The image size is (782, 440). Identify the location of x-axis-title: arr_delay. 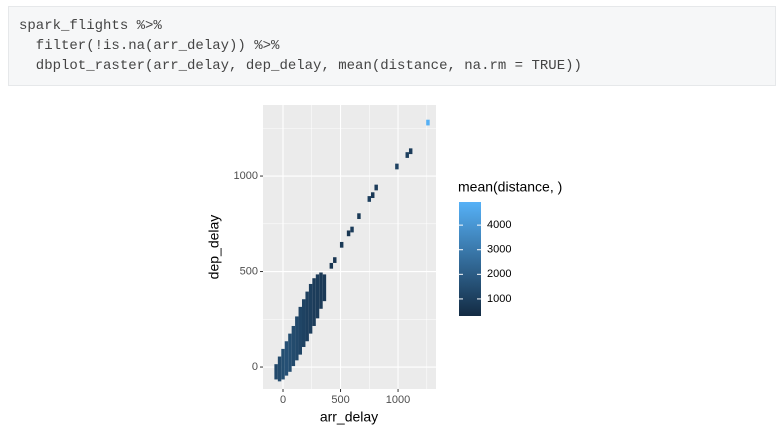
(349, 417).